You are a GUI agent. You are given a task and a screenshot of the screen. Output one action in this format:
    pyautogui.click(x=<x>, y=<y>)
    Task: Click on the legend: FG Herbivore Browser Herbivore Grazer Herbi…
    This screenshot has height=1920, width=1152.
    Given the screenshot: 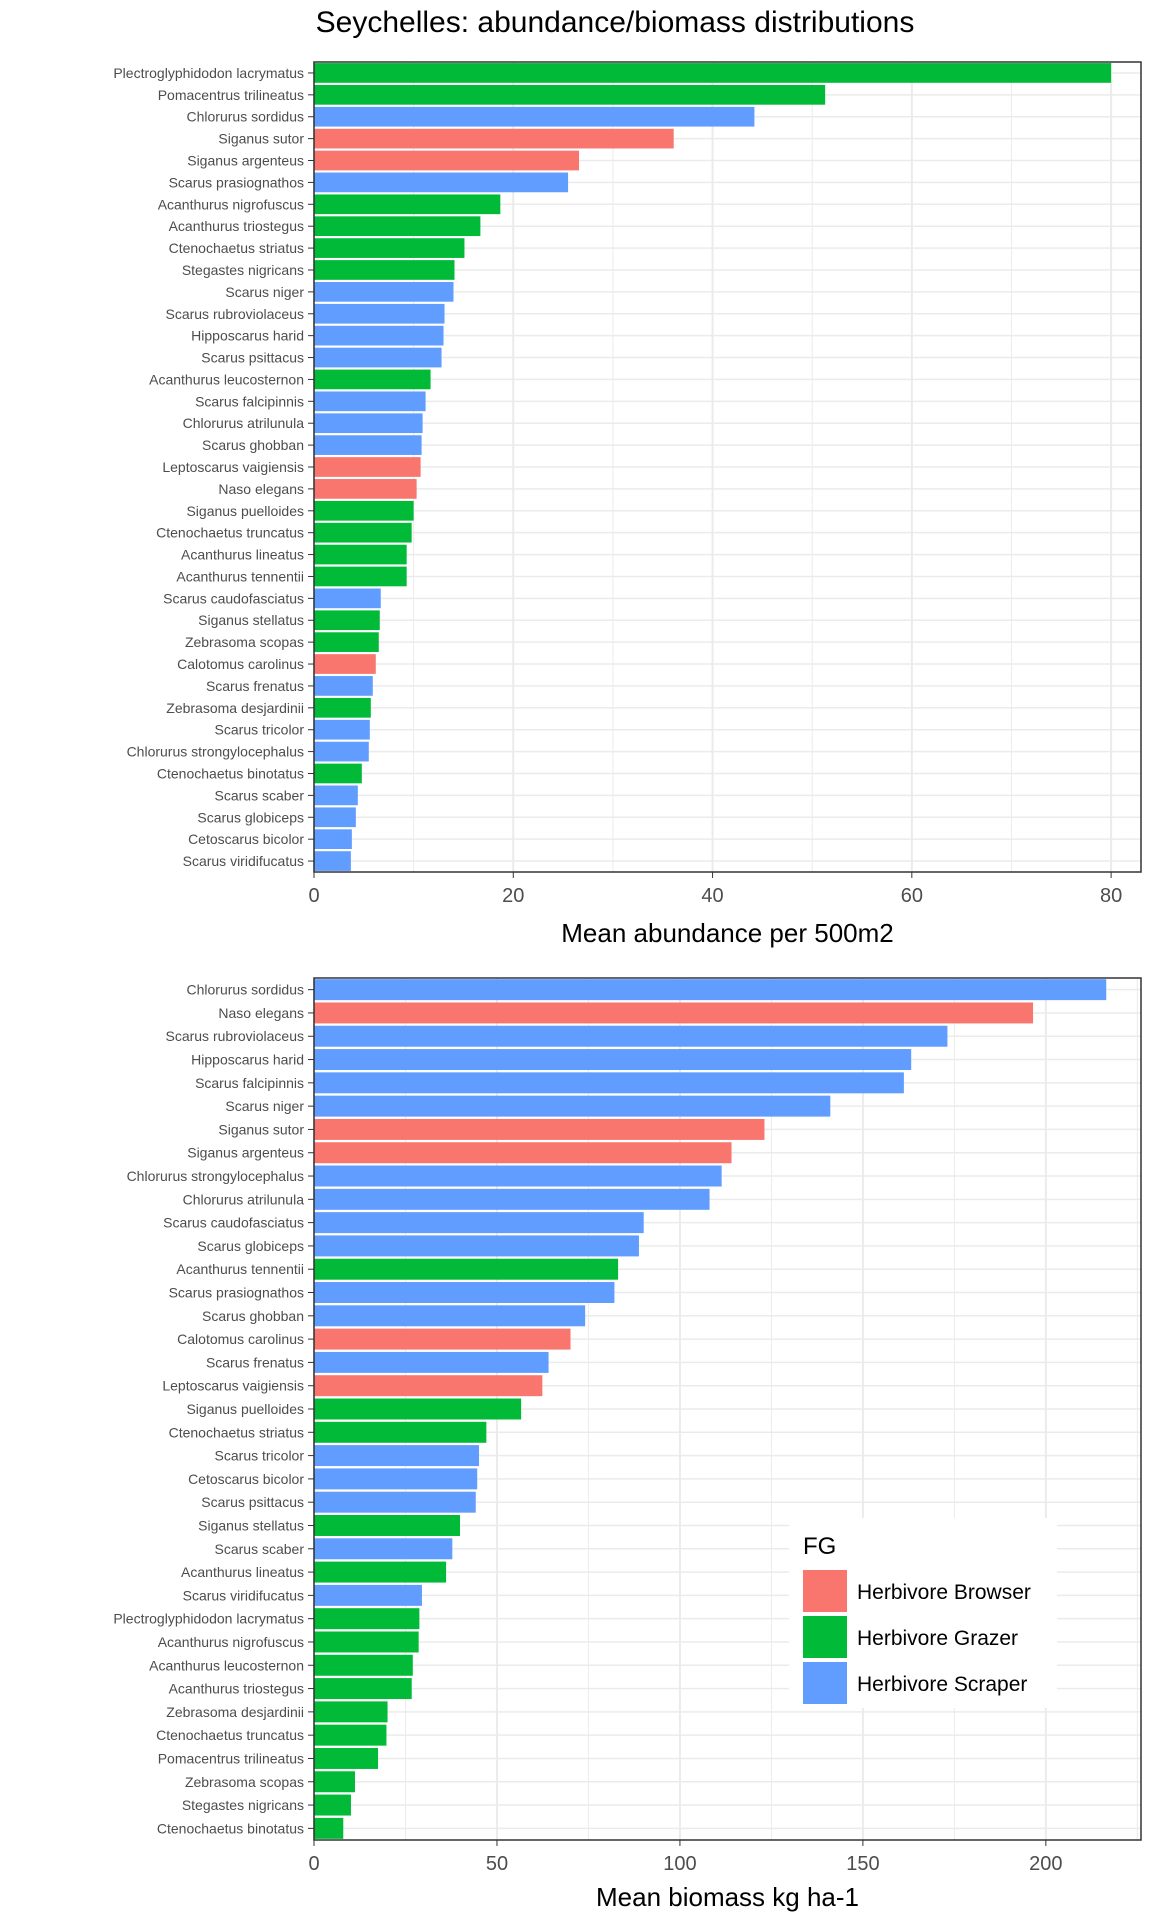 What is the action you would take?
    pyautogui.click(x=923, y=1613)
    